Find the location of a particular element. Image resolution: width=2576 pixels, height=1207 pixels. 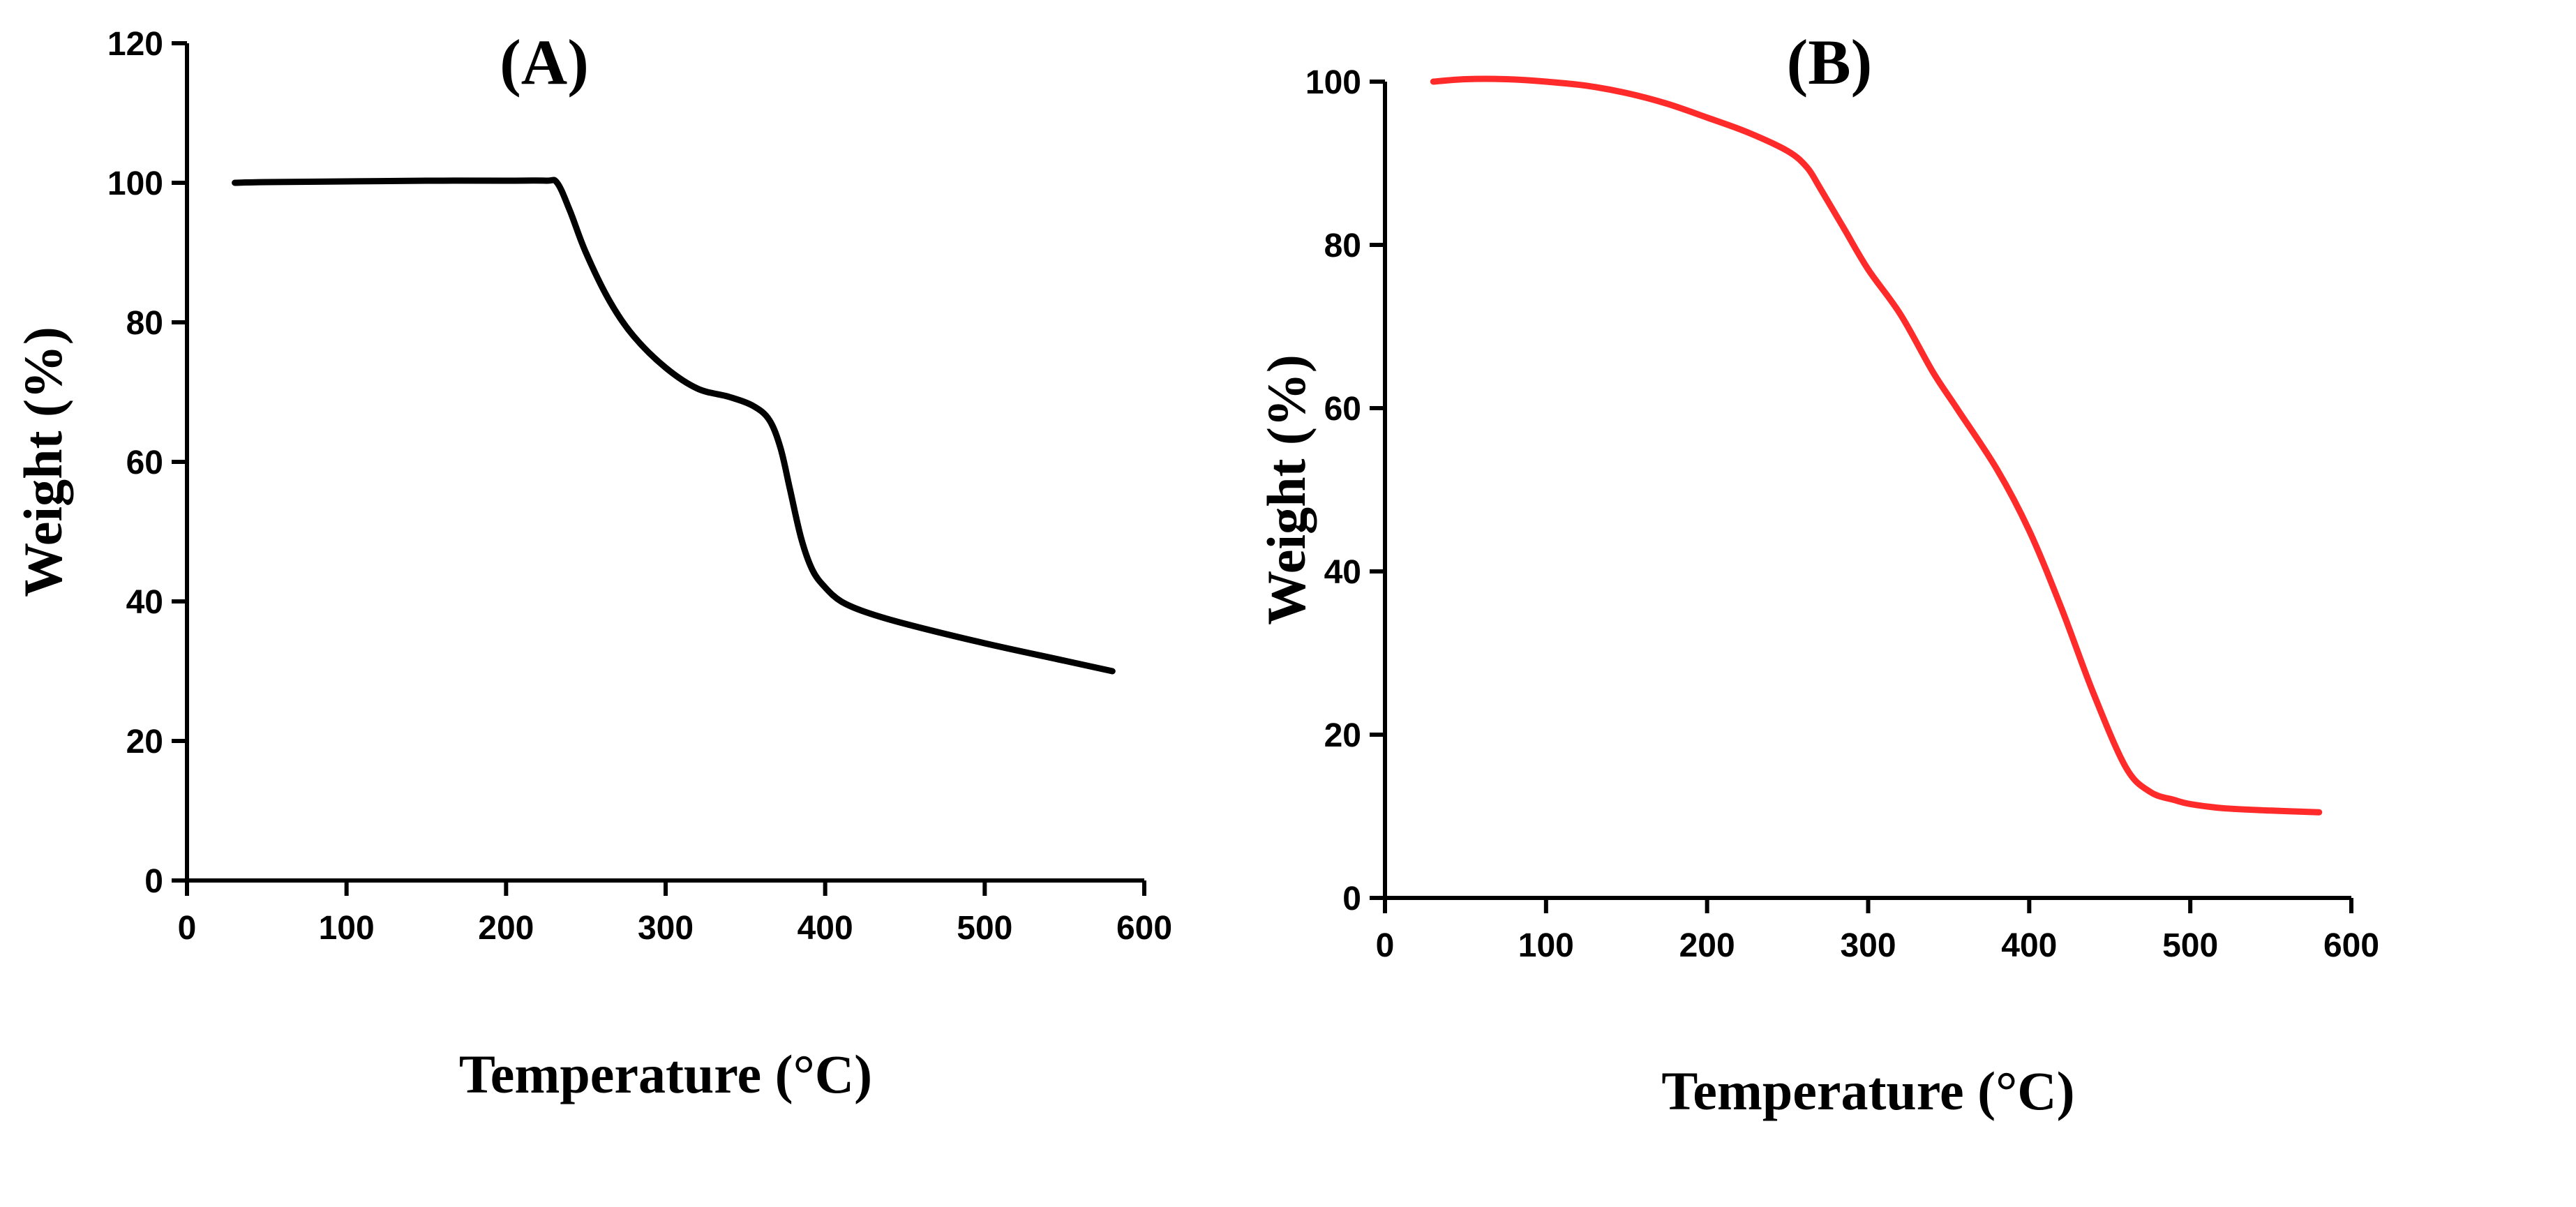

panel-title: (B) is located at coordinates (1830, 62).